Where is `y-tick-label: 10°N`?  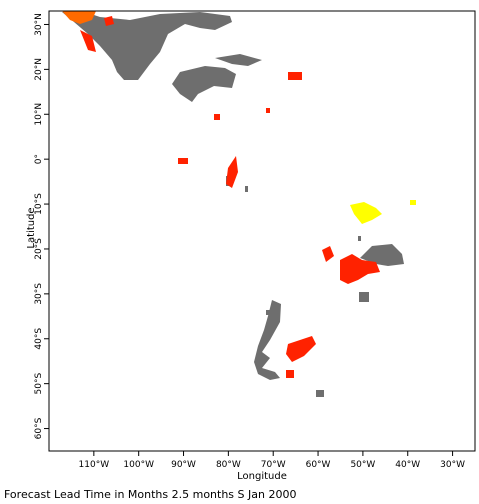
y-tick-label: 10°N is located at coordinates (39, 114).